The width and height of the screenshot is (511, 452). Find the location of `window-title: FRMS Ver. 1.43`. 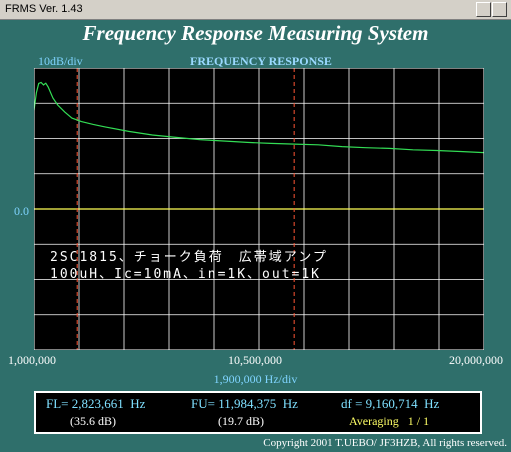

window-title: FRMS Ver. 1.43 is located at coordinates (44, 9).